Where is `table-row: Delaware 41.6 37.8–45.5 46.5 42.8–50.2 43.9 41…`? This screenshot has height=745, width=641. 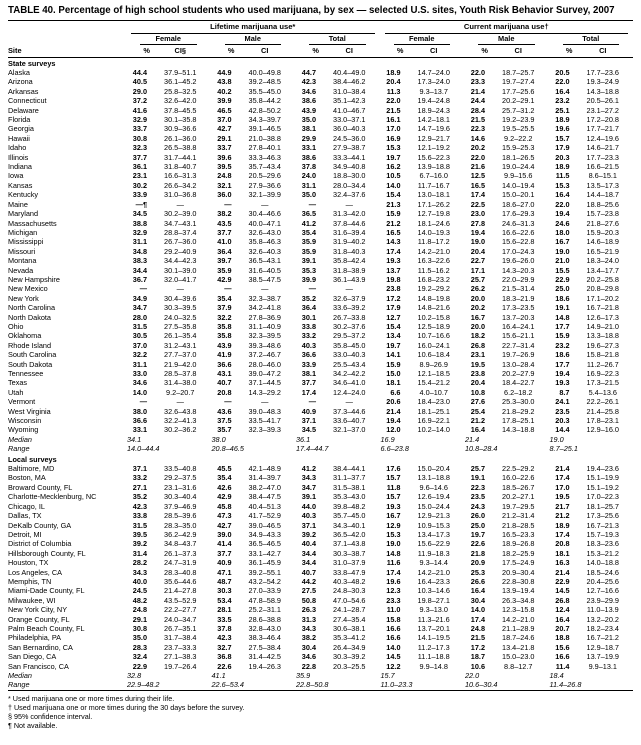 table-row: Delaware 41.6 37.8–45.5 46.5 42.8–50.2 43.9 41… is located at coordinates (320, 110).